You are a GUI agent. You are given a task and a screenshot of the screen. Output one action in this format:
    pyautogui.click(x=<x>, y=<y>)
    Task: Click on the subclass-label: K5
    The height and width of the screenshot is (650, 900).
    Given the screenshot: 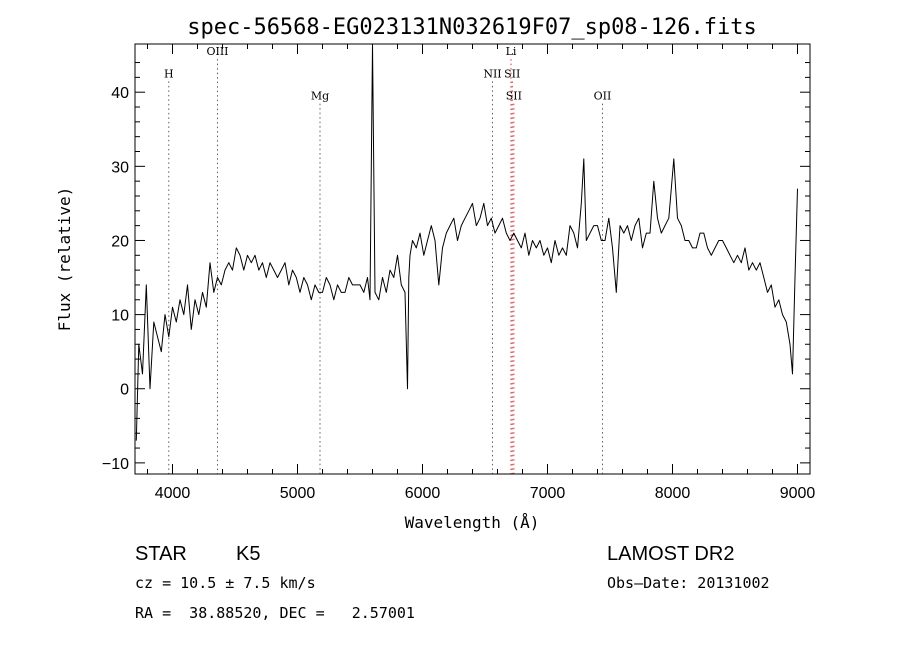 What is the action you would take?
    pyautogui.click(x=248, y=554)
    